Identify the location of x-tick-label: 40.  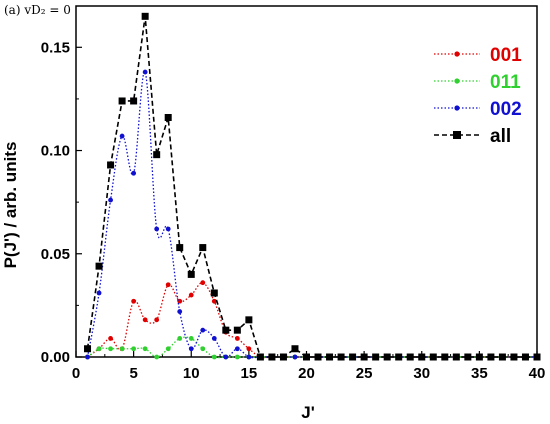
(537, 373).